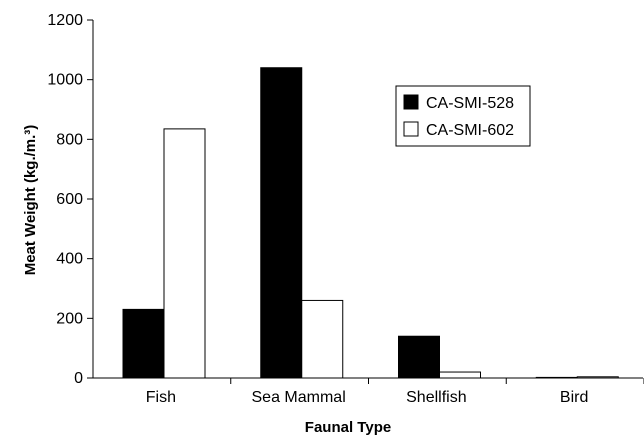 The image size is (644, 446). Describe the element at coordinates (470, 103) in the screenshot. I see `legend-label: CA-SMI-528` at that location.